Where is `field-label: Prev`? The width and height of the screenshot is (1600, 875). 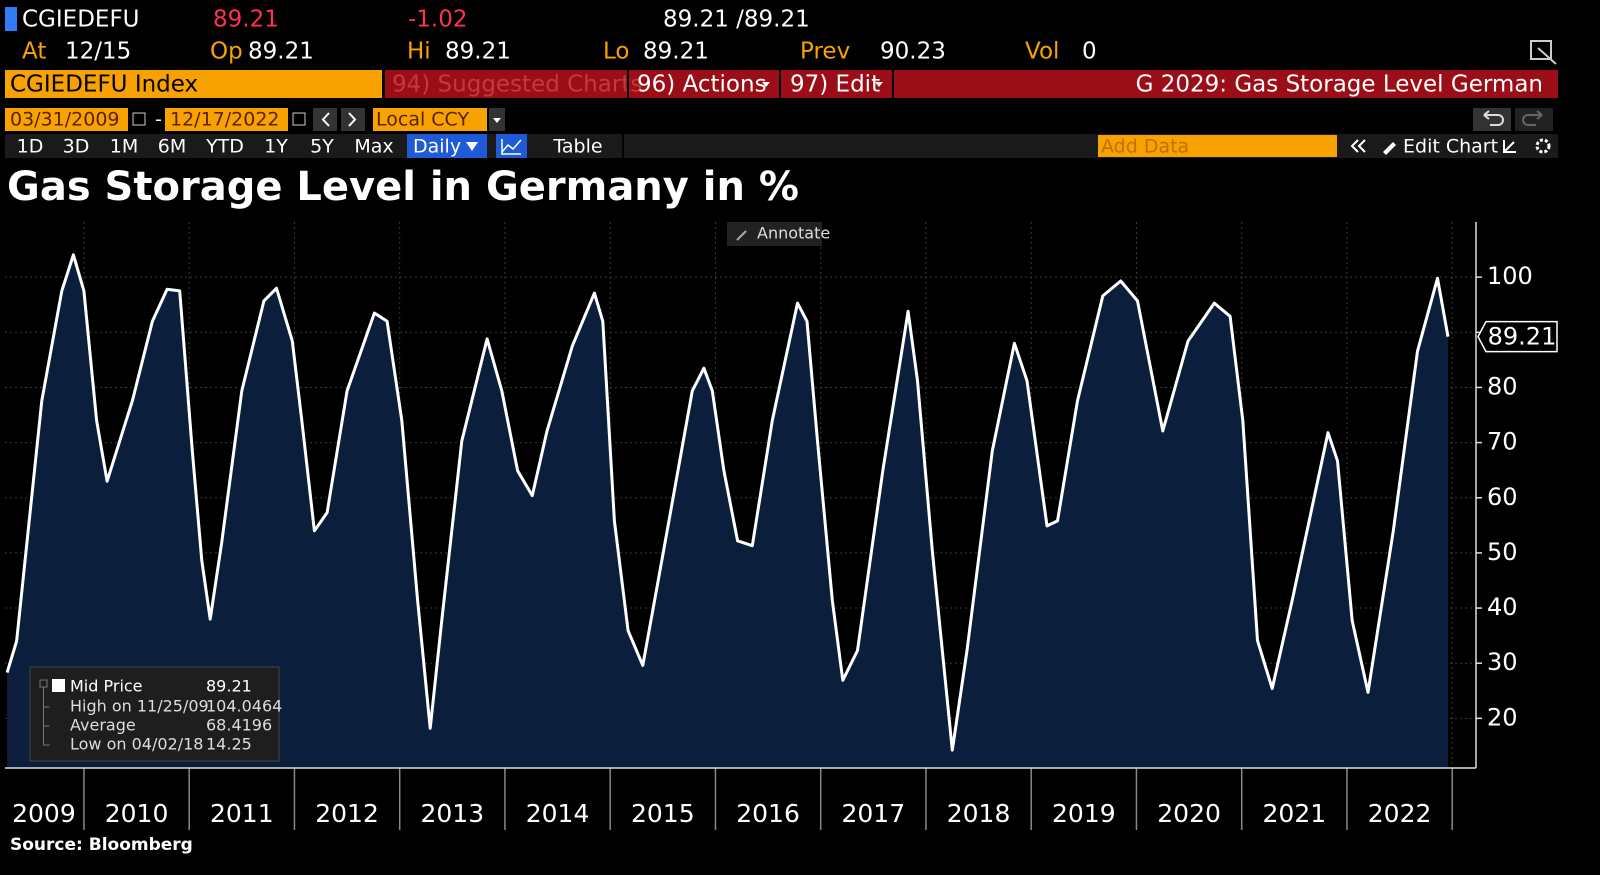
field-label: Prev is located at coordinates (825, 52).